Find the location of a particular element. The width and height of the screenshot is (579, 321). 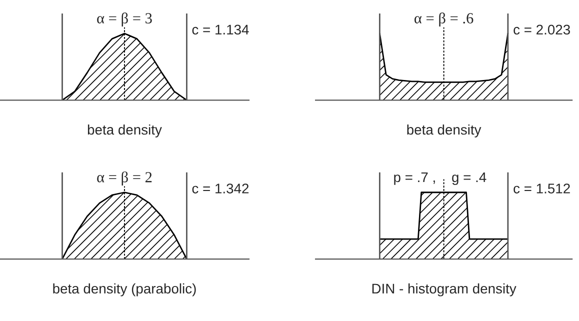

x-axis-title: beta density (parabolic) is located at coordinates (124, 289).